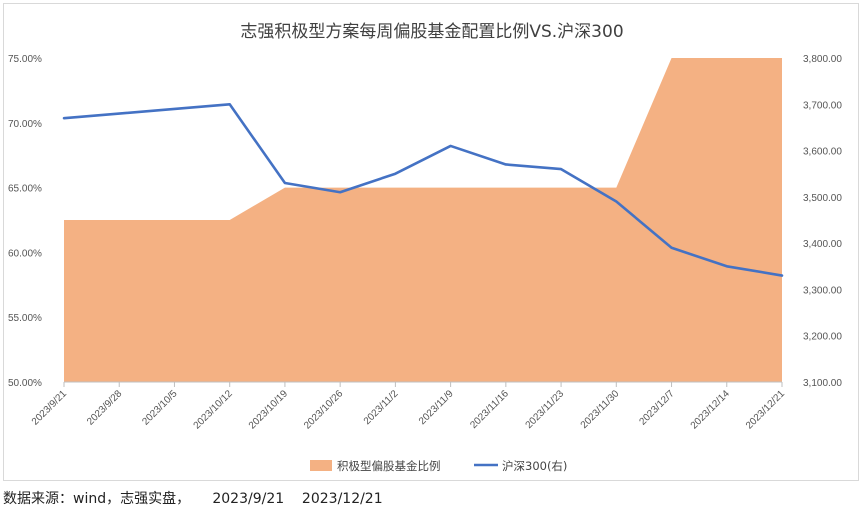  I want to click on legend-label-line: 沪深300(右), so click(534, 466).